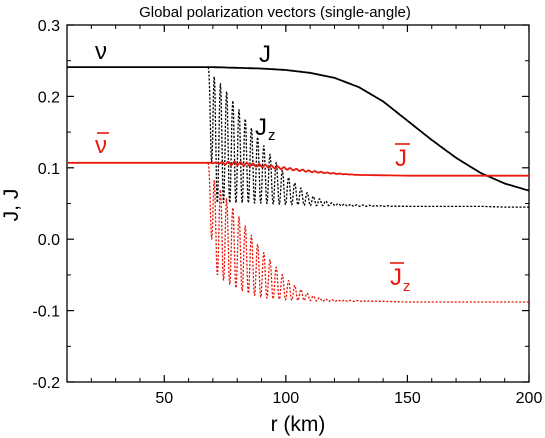 This screenshot has height=438, width=545. What do you see at coordinates (272, 135) in the screenshot?
I see `annotation-Jz-subscript: z` at bounding box center [272, 135].